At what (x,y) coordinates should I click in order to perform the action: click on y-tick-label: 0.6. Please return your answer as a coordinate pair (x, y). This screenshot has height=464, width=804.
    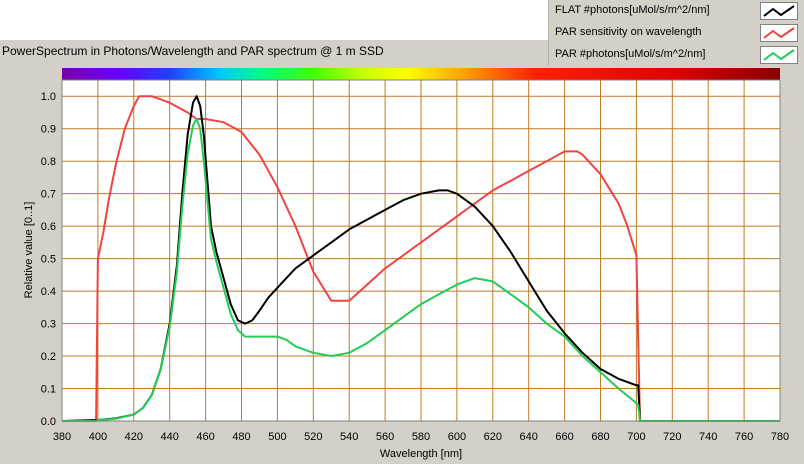
    Looking at the image, I should click on (48, 227).